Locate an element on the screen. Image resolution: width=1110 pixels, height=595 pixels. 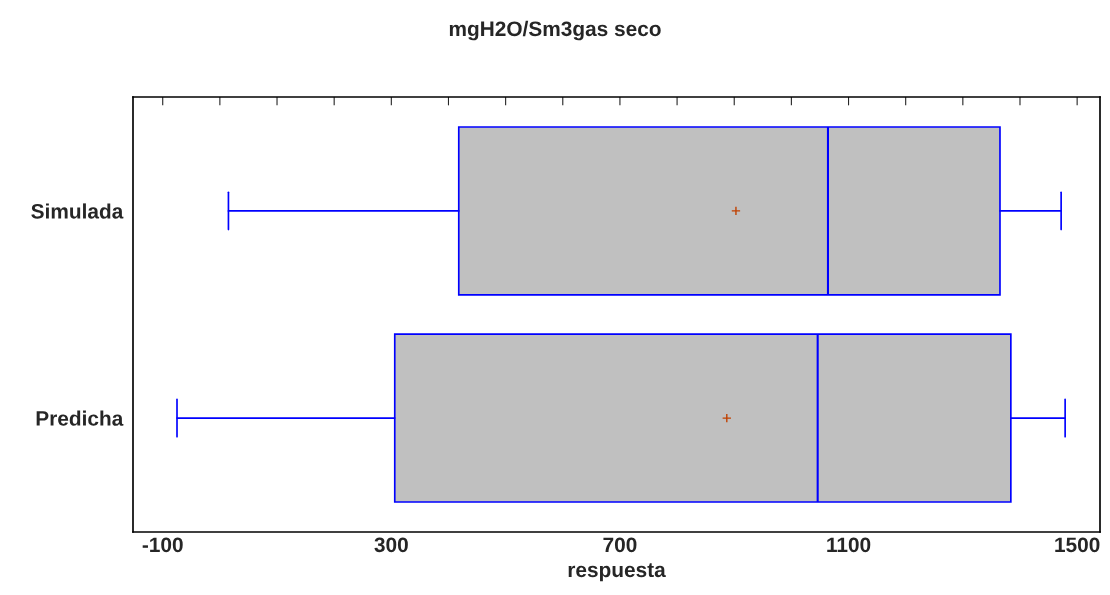
x-tick-label: 1100 is located at coordinates (849, 545).